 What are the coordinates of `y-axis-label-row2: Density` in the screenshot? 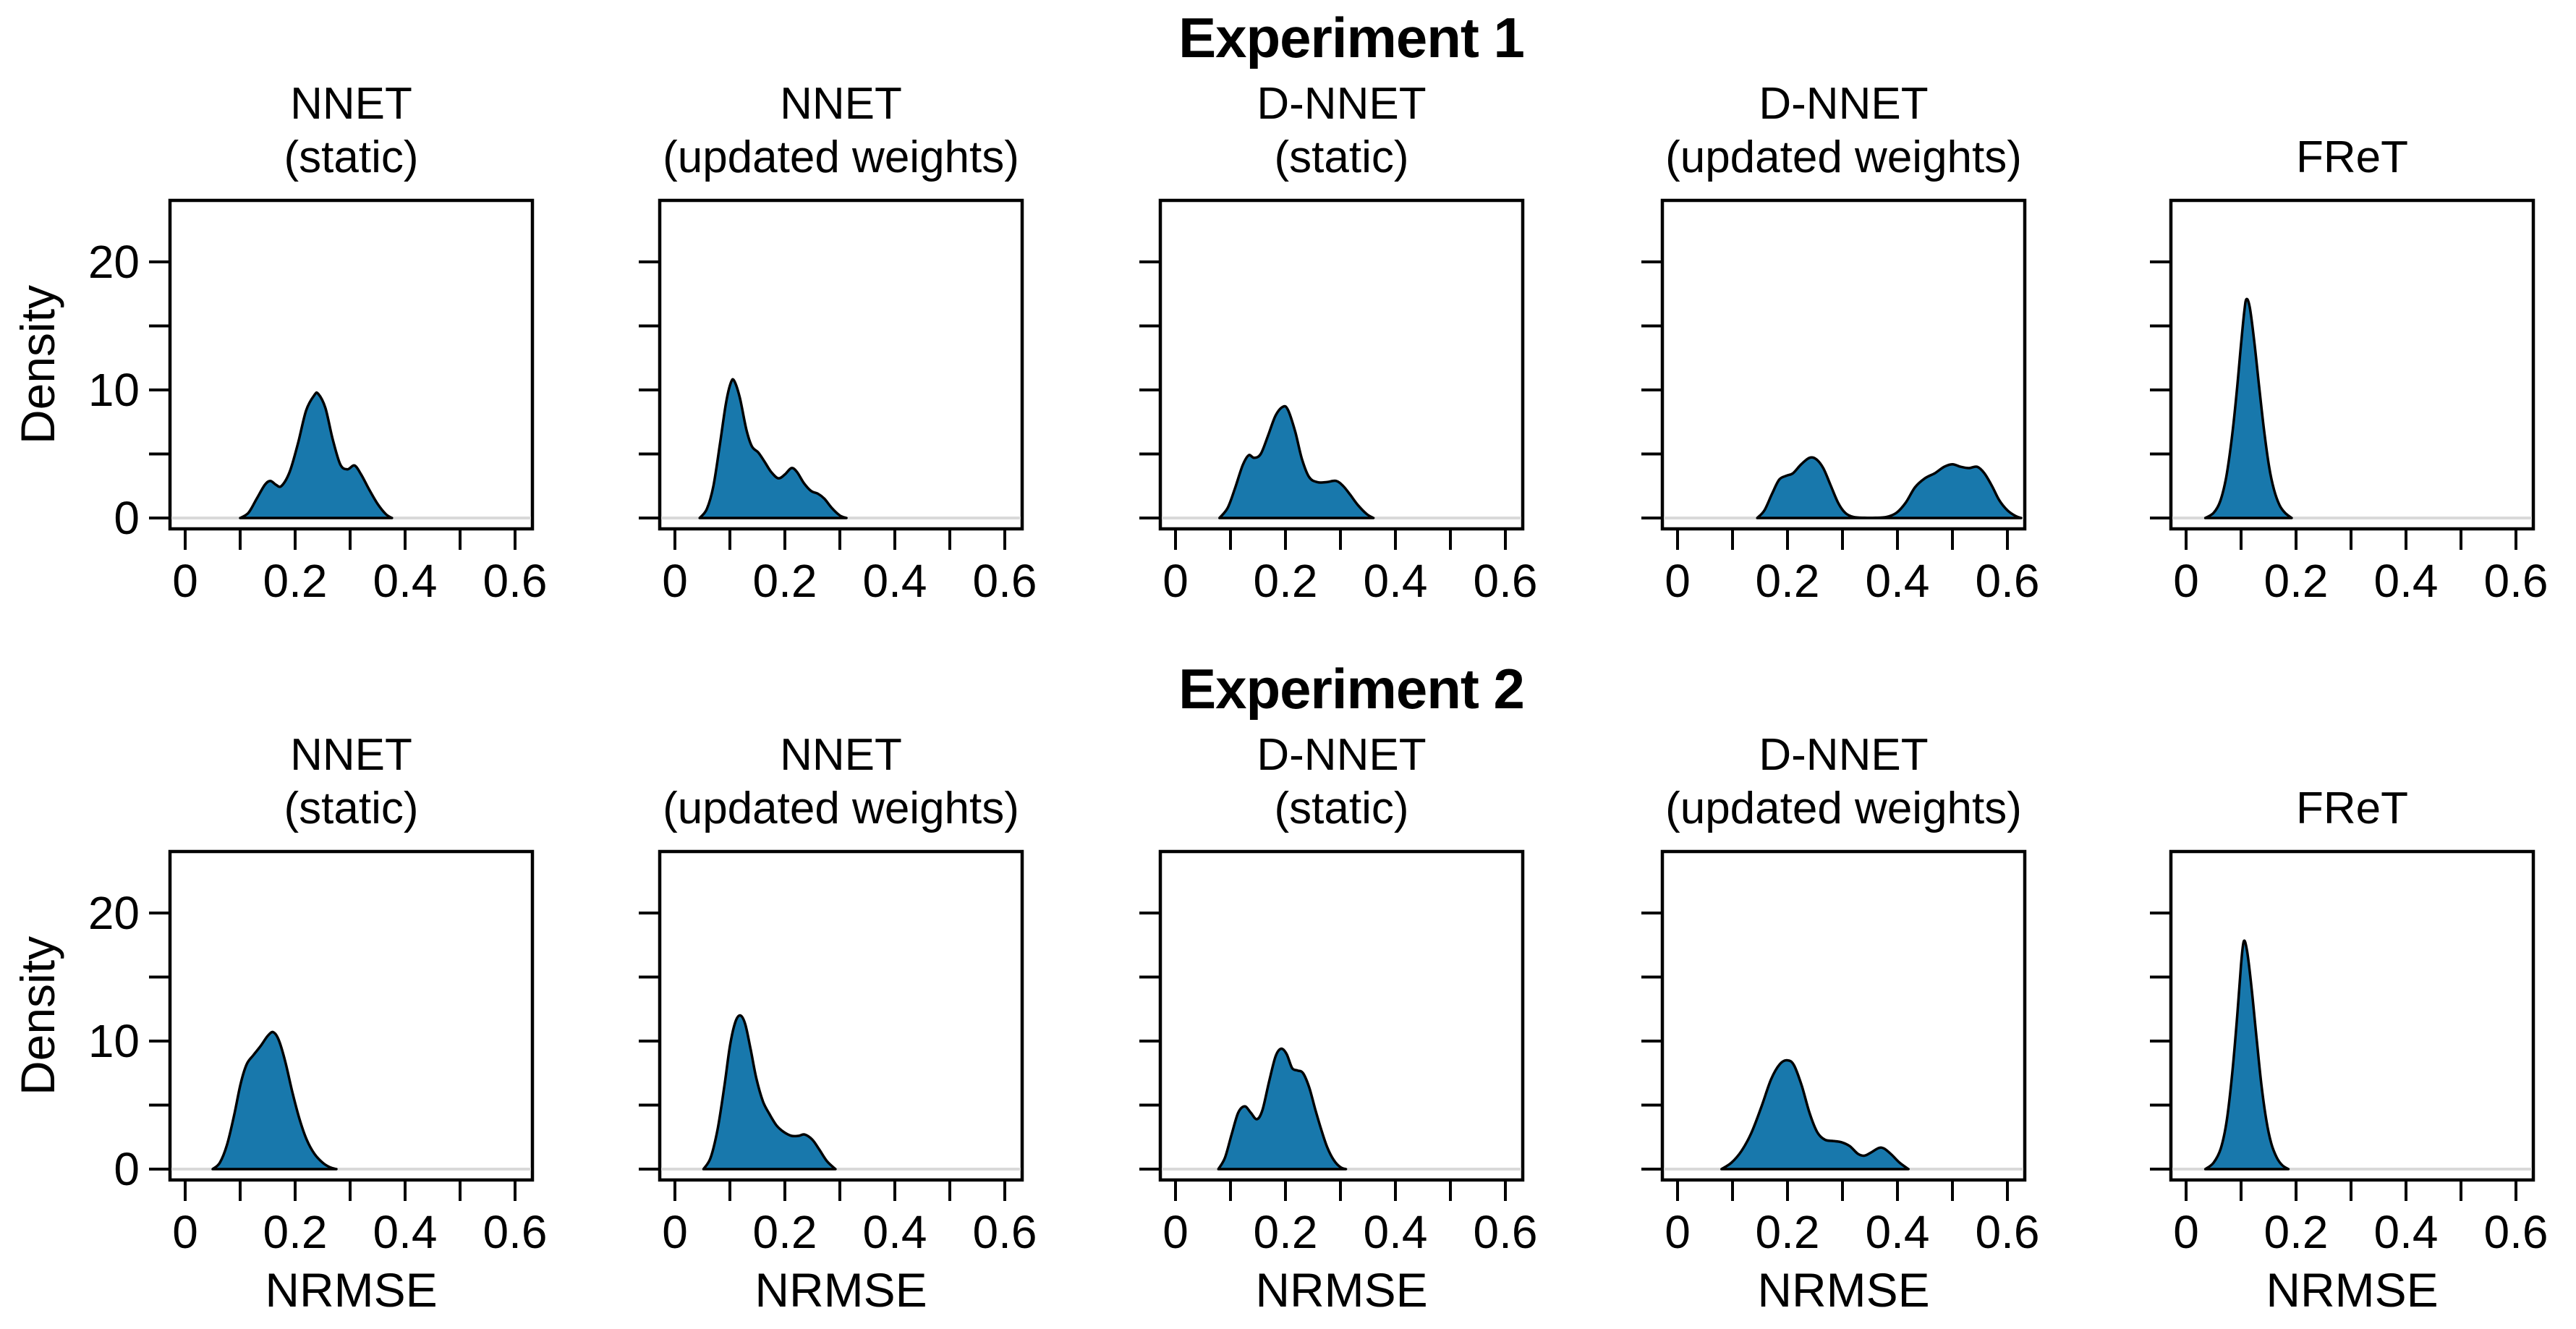 It's located at (37, 1015).